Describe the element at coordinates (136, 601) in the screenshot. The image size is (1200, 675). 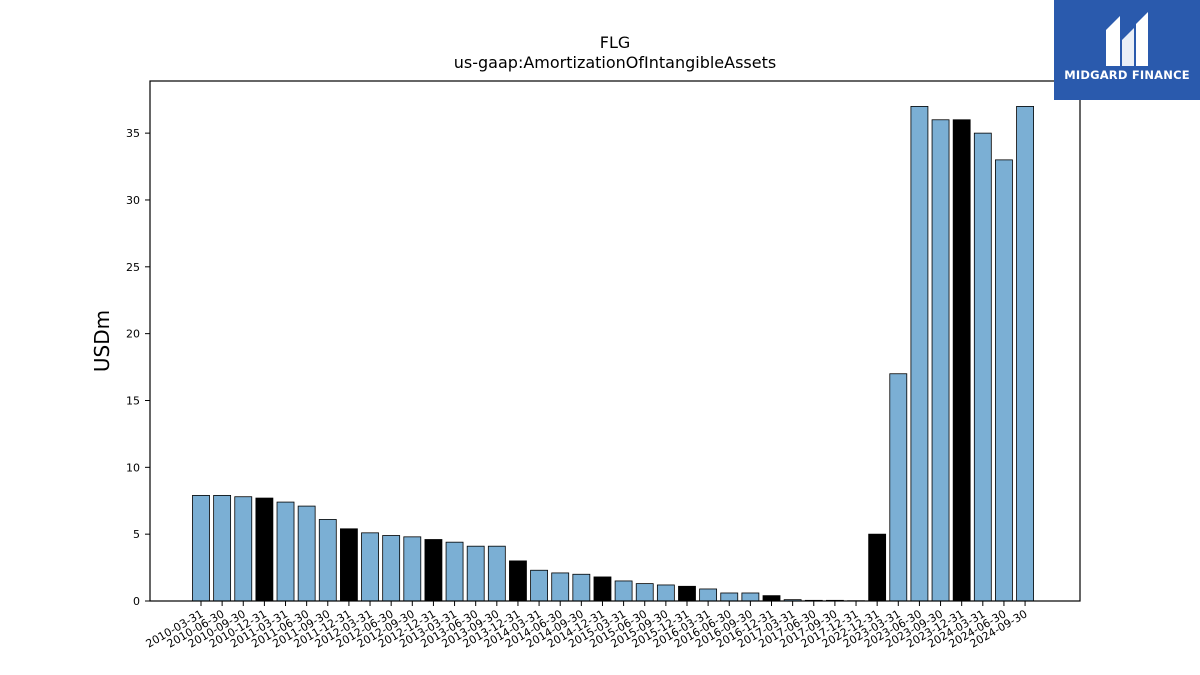
I see `y-tick-label: 0` at that location.